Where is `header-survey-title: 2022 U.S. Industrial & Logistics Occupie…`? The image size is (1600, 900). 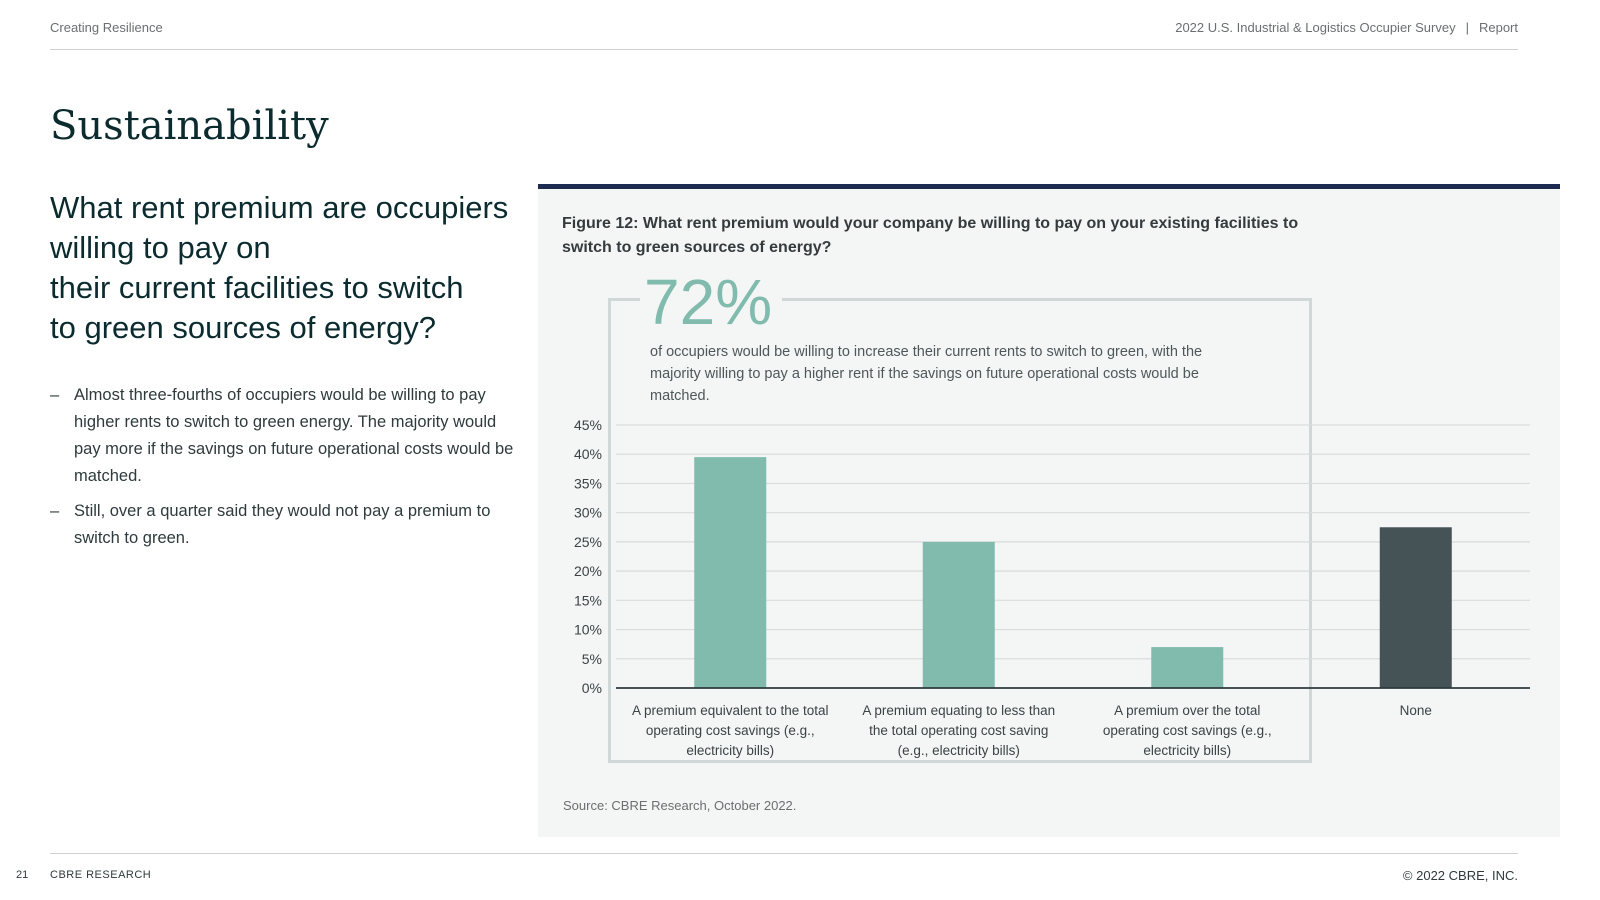
header-survey-title: 2022 U.S. Industrial & Logistics Occupie… is located at coordinates (1315, 27).